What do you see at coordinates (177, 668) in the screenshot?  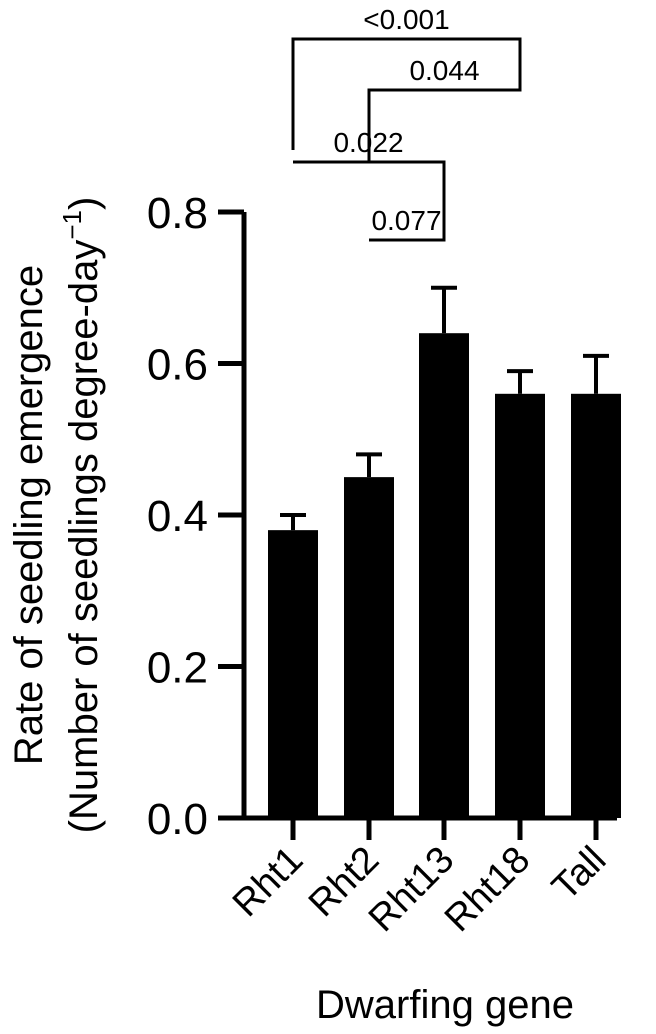 I see `y-tick-label: 0.2` at bounding box center [177, 668].